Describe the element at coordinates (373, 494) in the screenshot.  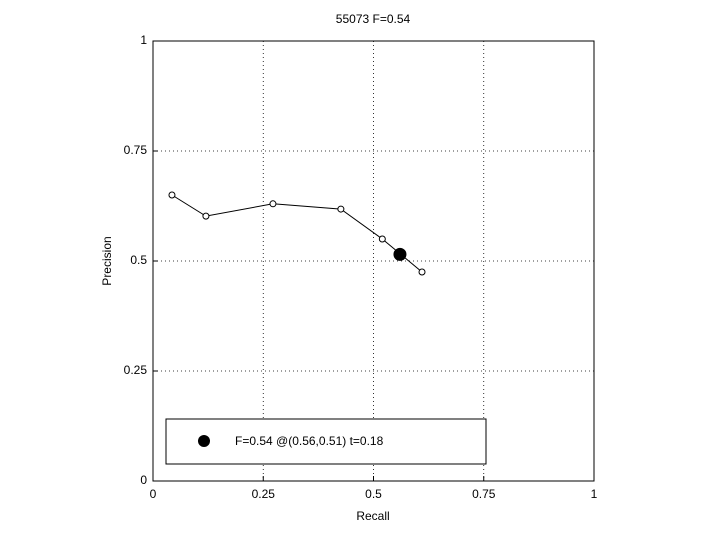
I see `x-tick-label: 0.5` at that location.